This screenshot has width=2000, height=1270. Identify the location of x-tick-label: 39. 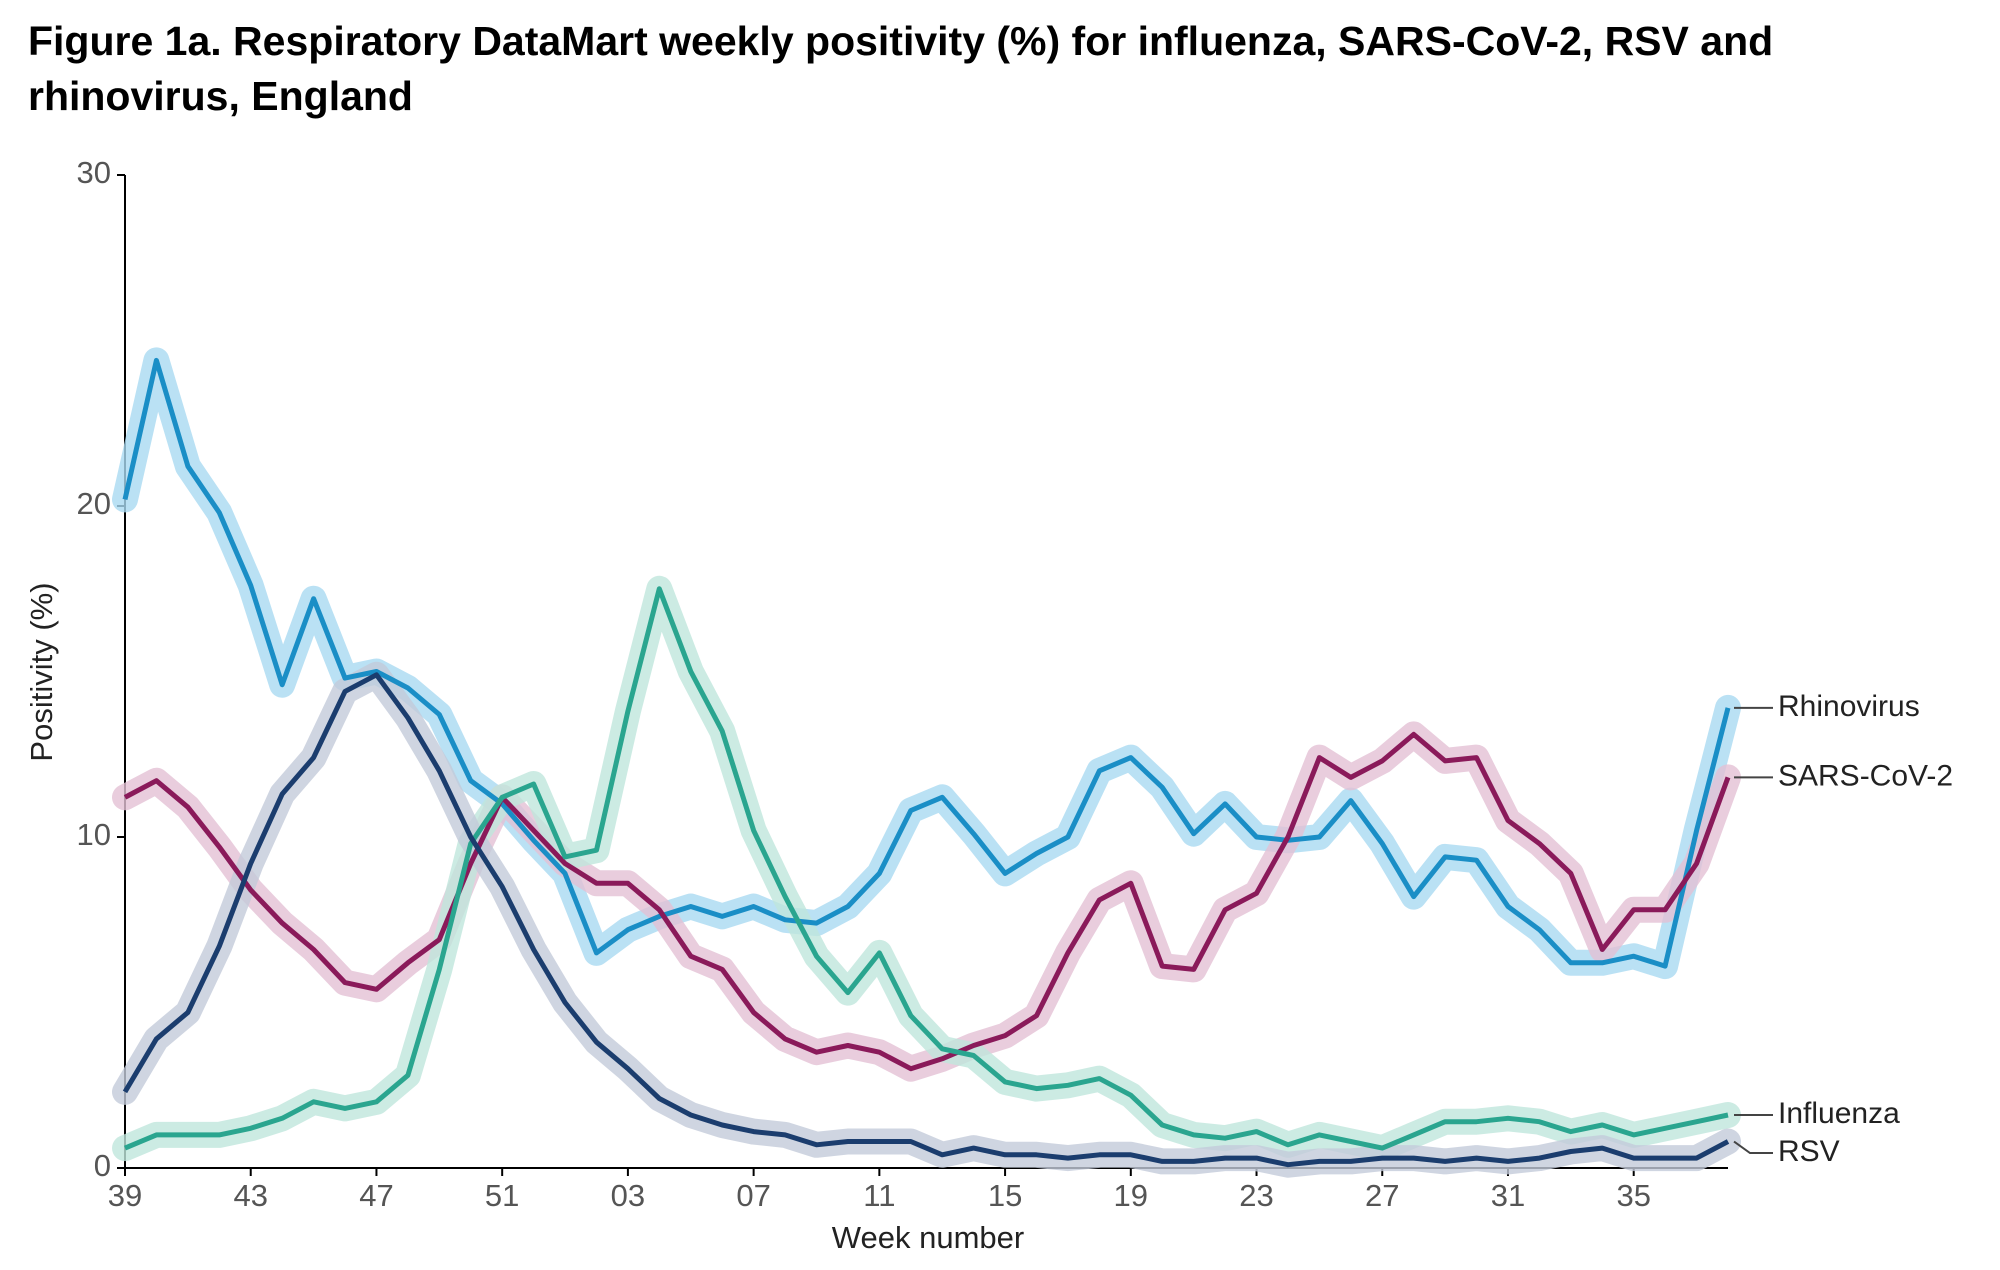
(125, 1195).